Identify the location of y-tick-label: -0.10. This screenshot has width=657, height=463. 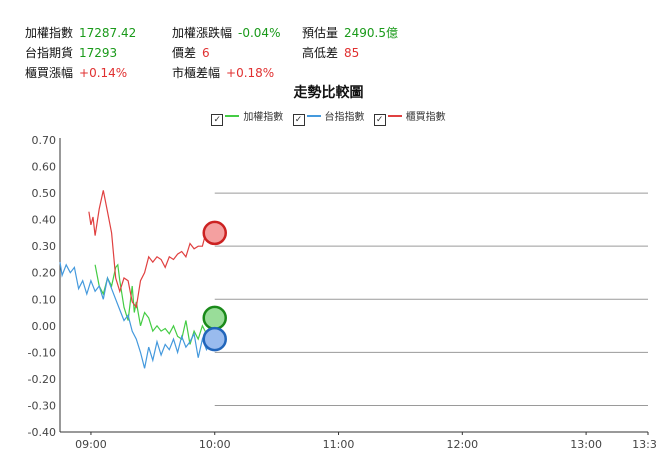
(42, 352).